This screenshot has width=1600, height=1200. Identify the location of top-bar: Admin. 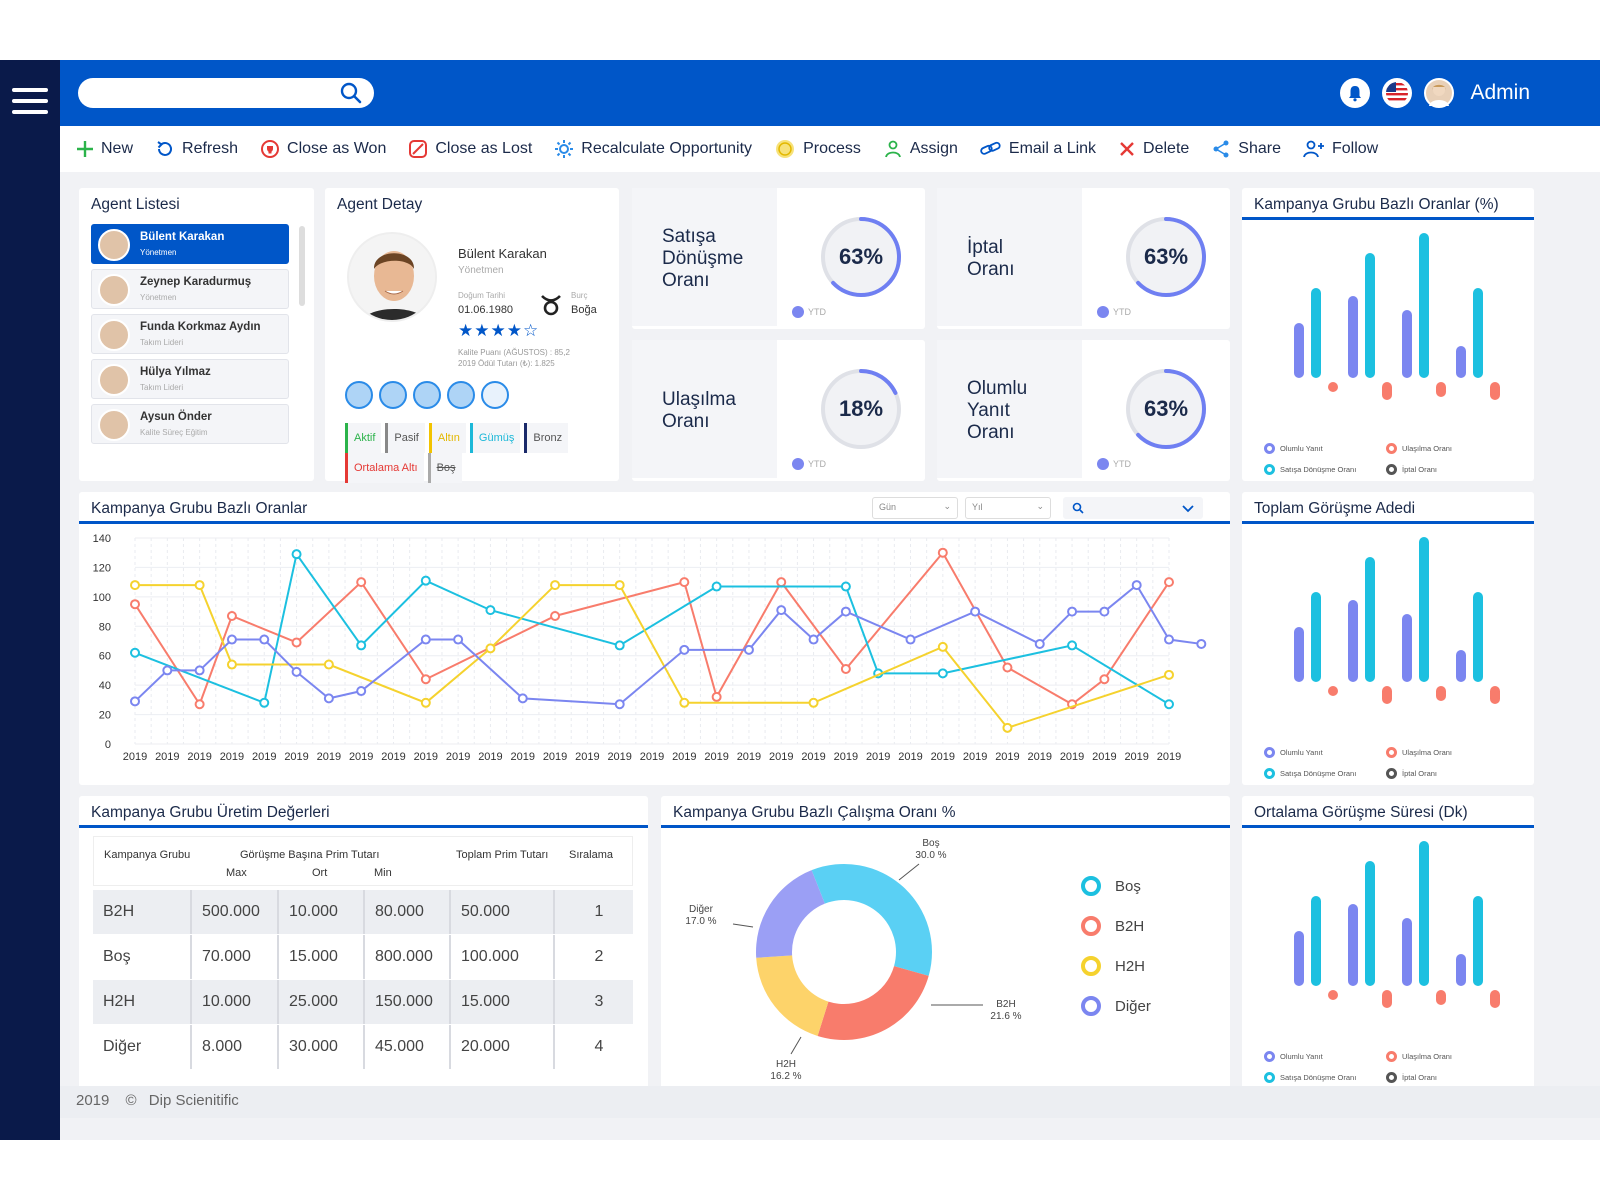
(830, 93).